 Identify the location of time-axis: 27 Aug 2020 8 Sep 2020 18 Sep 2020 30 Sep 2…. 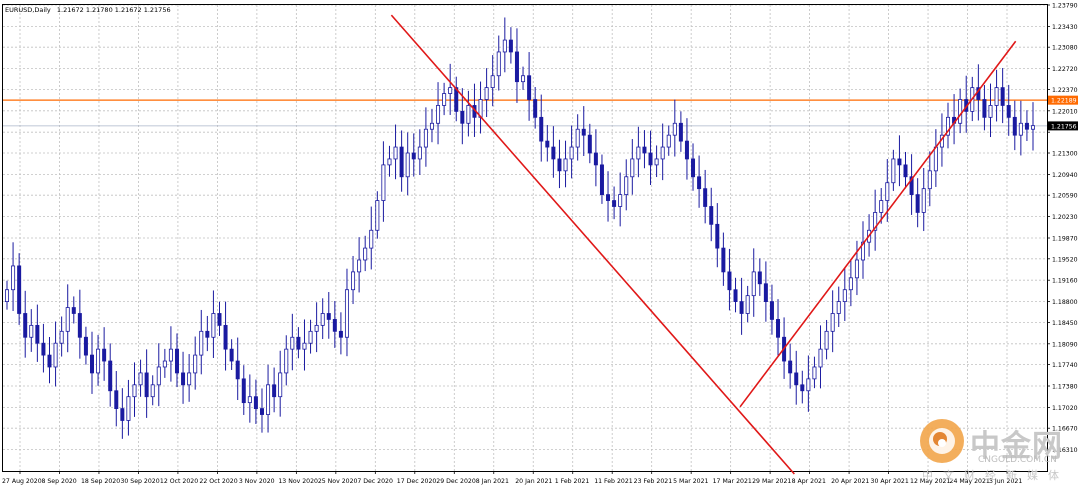
(512, 478).